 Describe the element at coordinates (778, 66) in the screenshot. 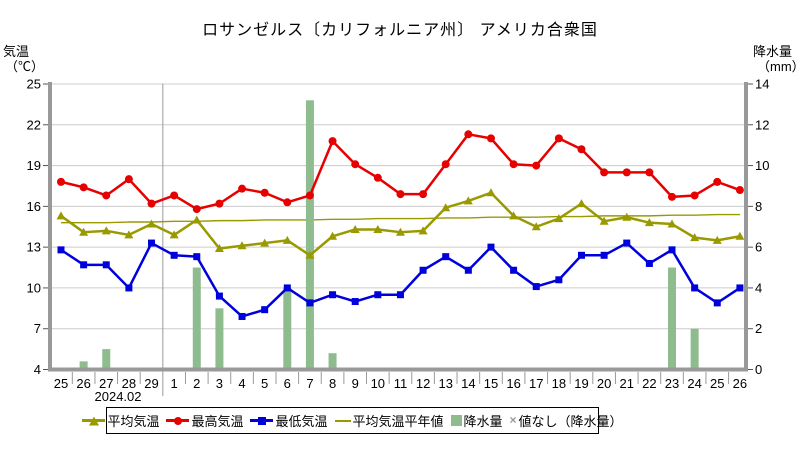

I see `precip-axis-title-line2: （mm）` at that location.